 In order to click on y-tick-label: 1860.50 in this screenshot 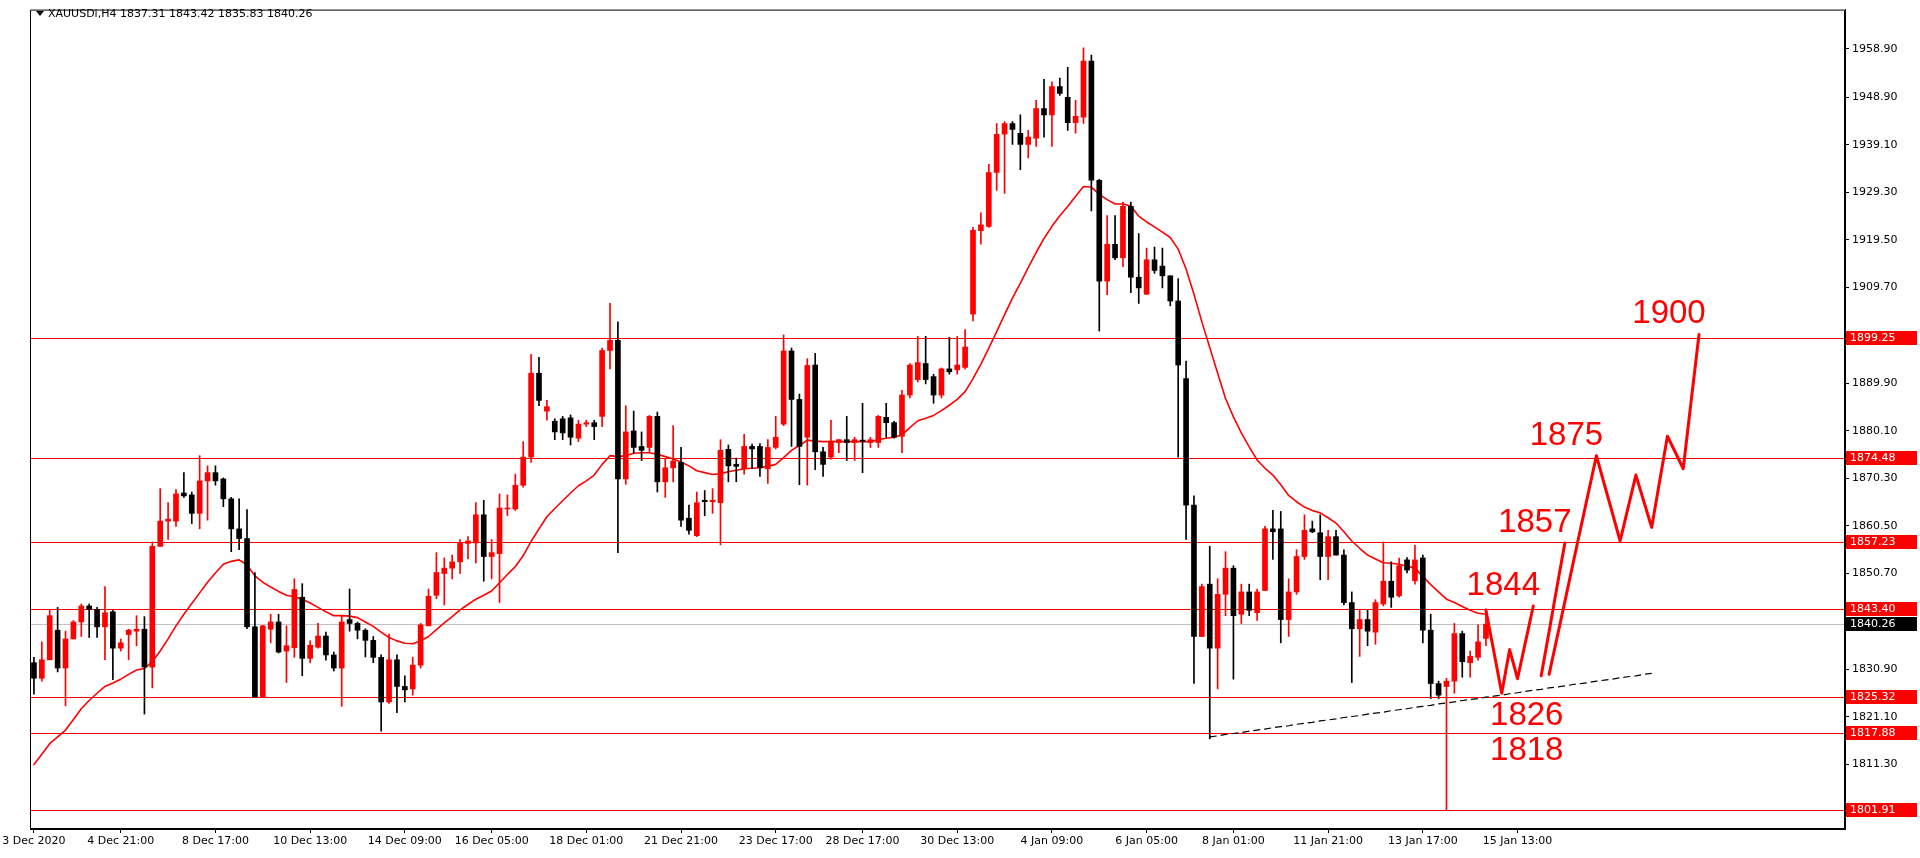, I will do `click(1875, 525)`.